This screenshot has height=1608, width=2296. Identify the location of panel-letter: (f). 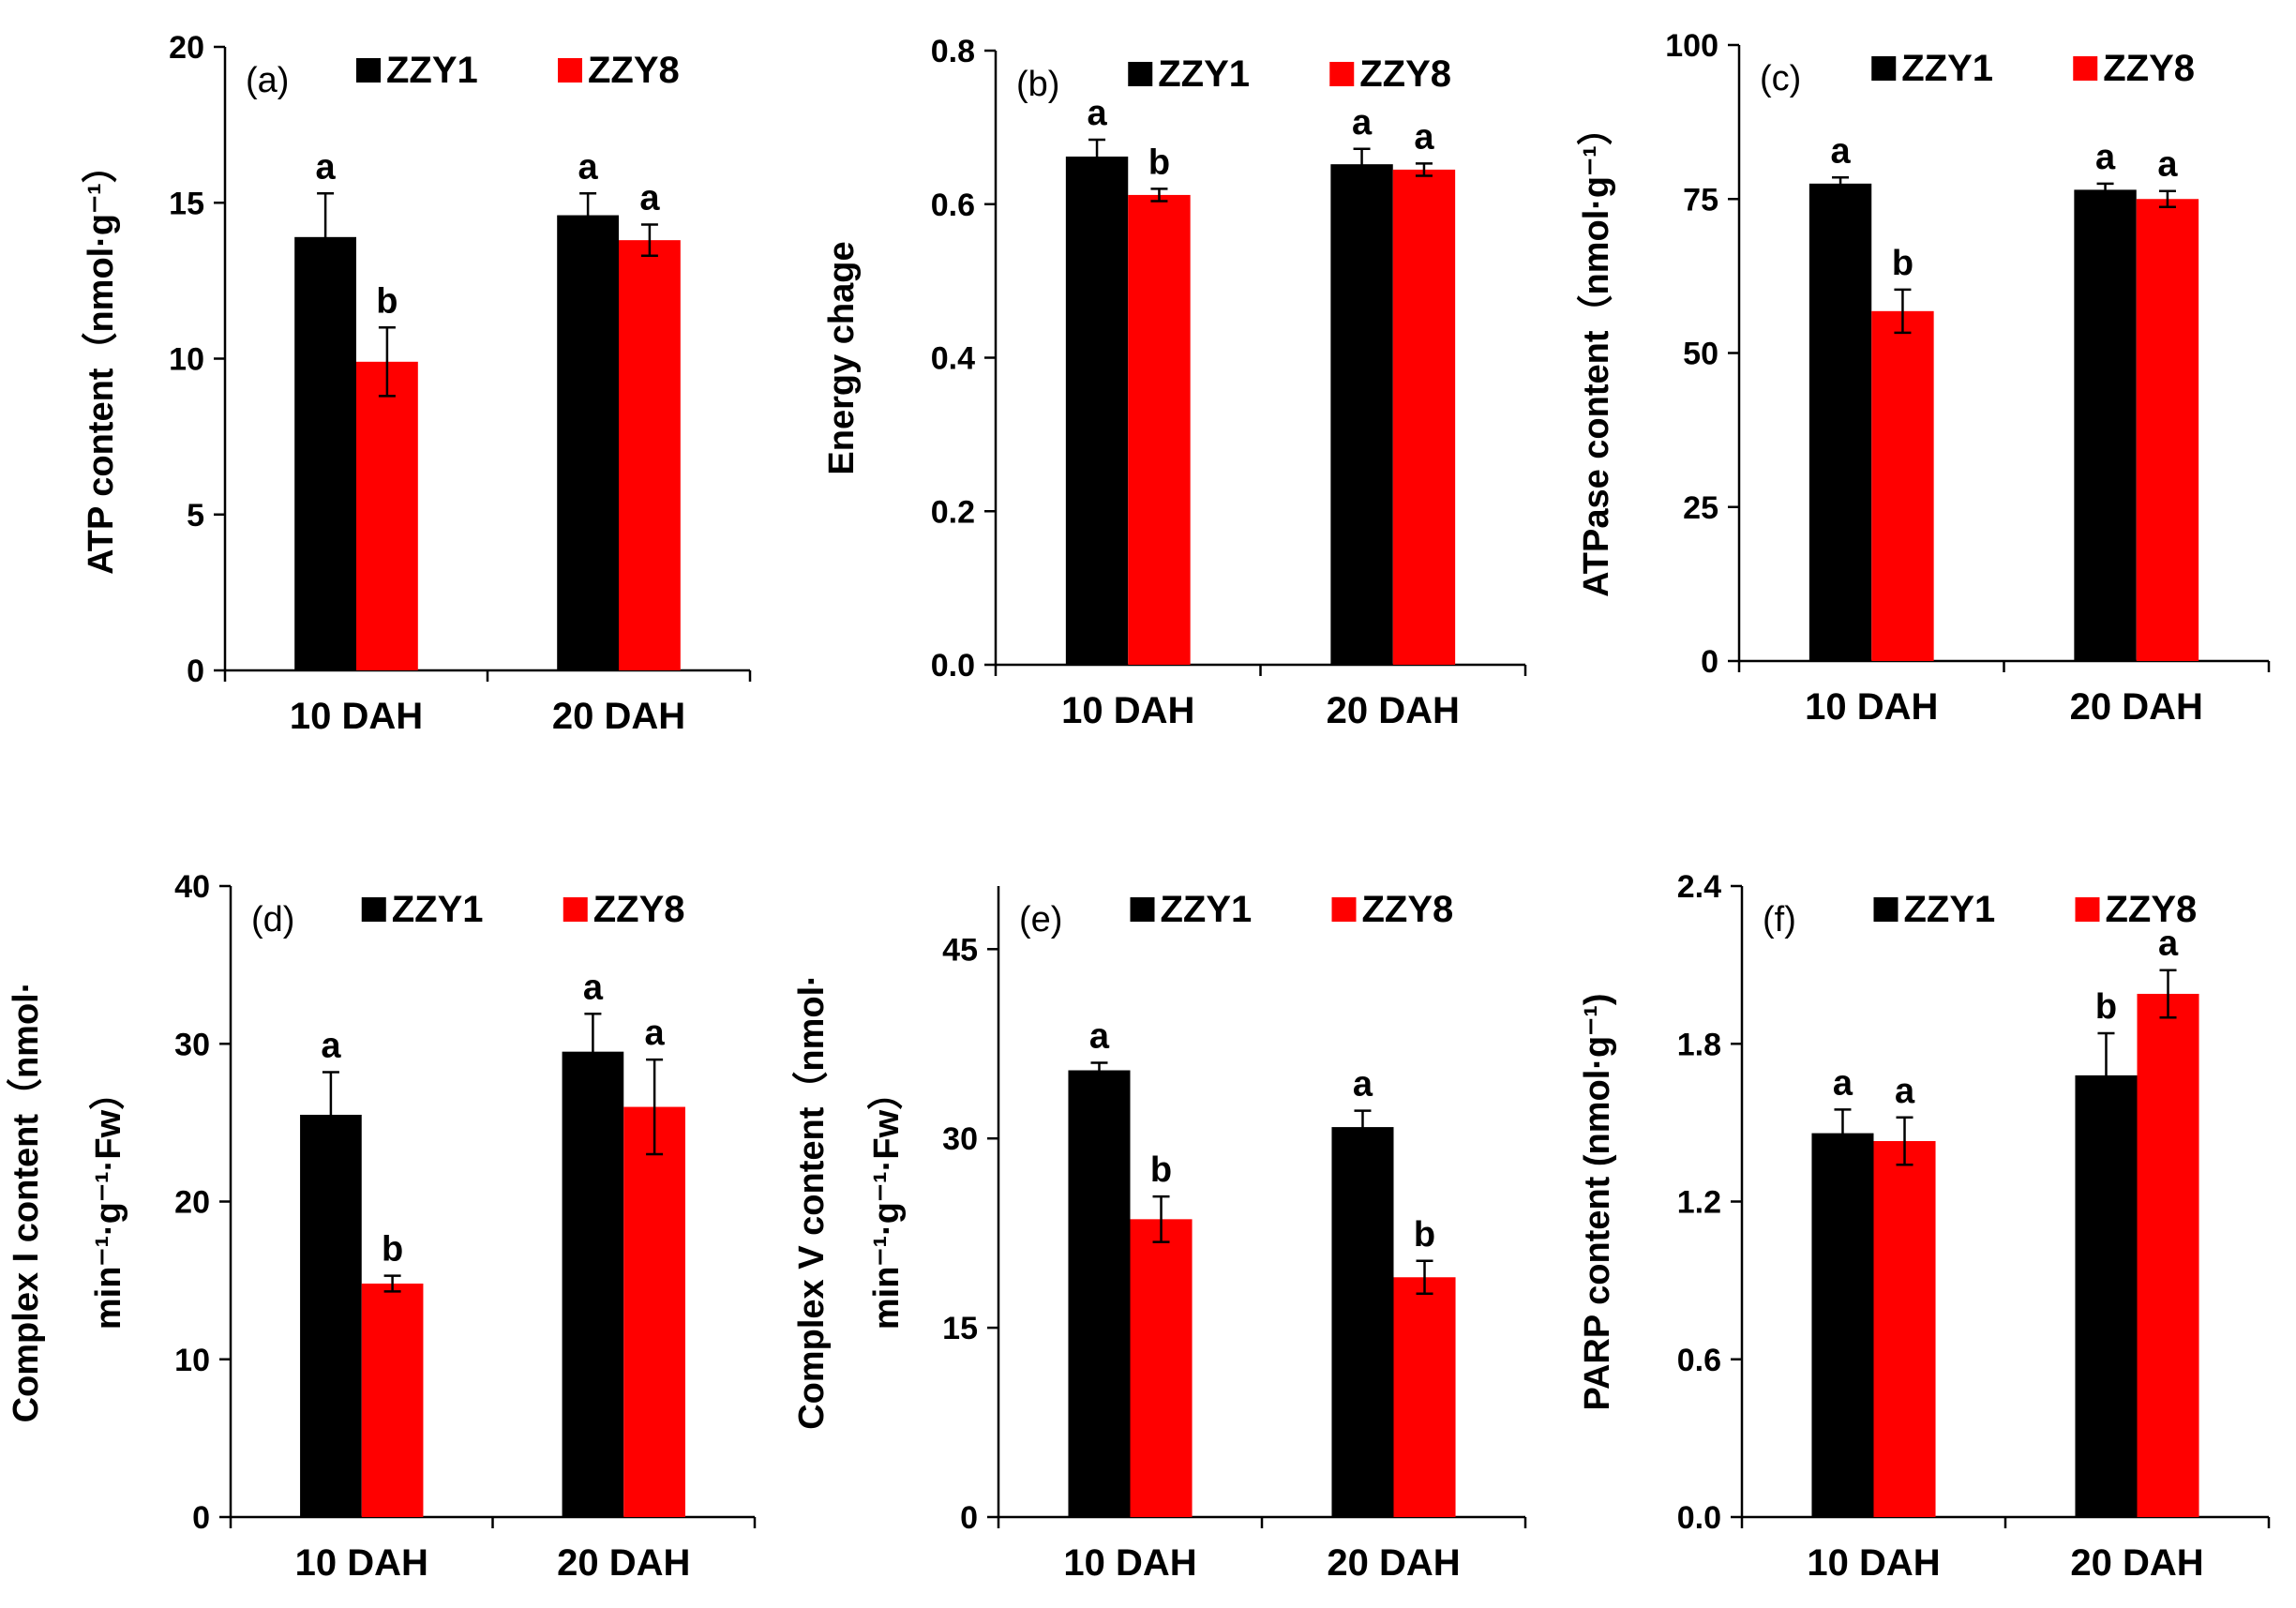
(1779, 919).